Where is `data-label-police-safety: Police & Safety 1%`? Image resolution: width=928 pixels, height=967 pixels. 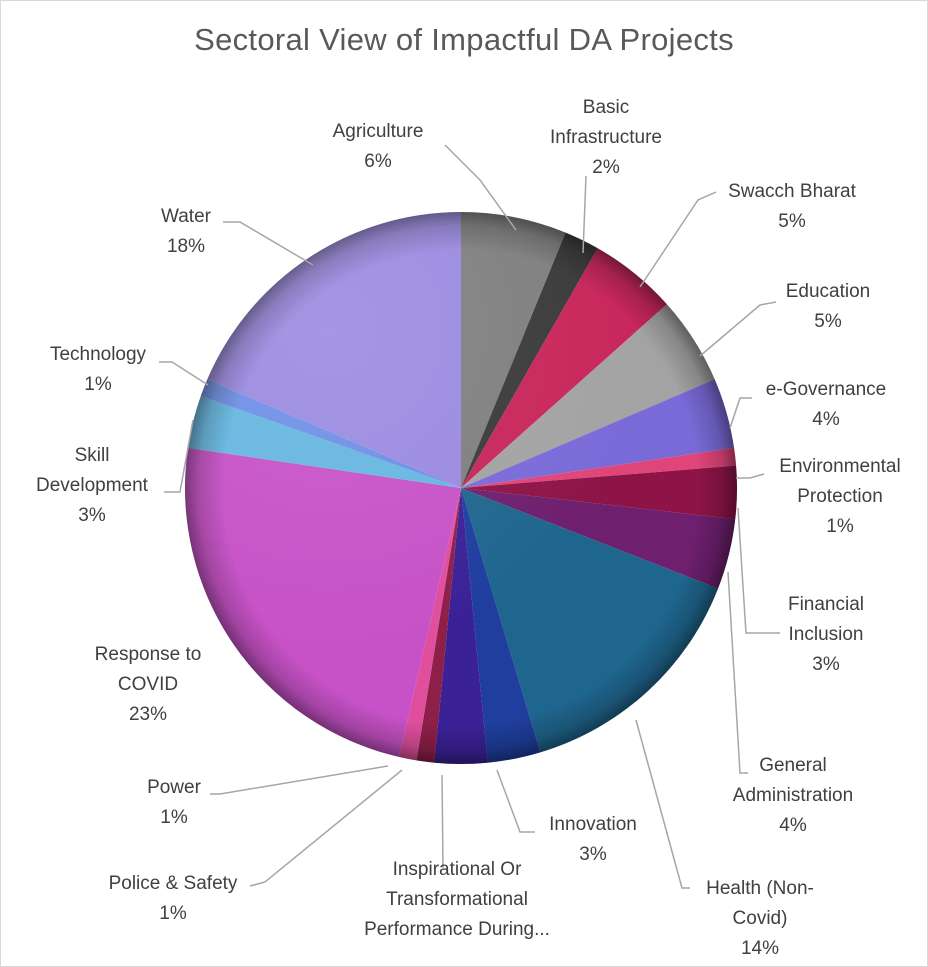
data-label-police-safety: Police & Safety 1% is located at coordinates (173, 898).